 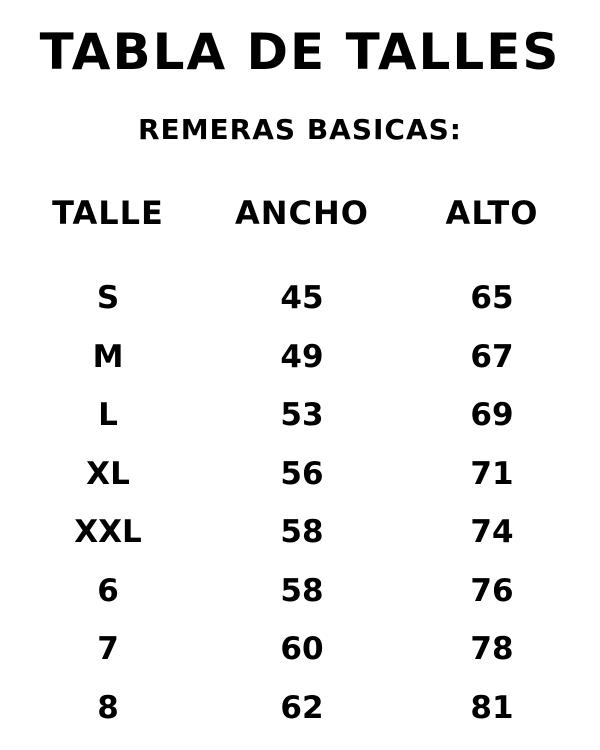 I want to click on table-row: 6 58 76, so click(x=300, y=591).